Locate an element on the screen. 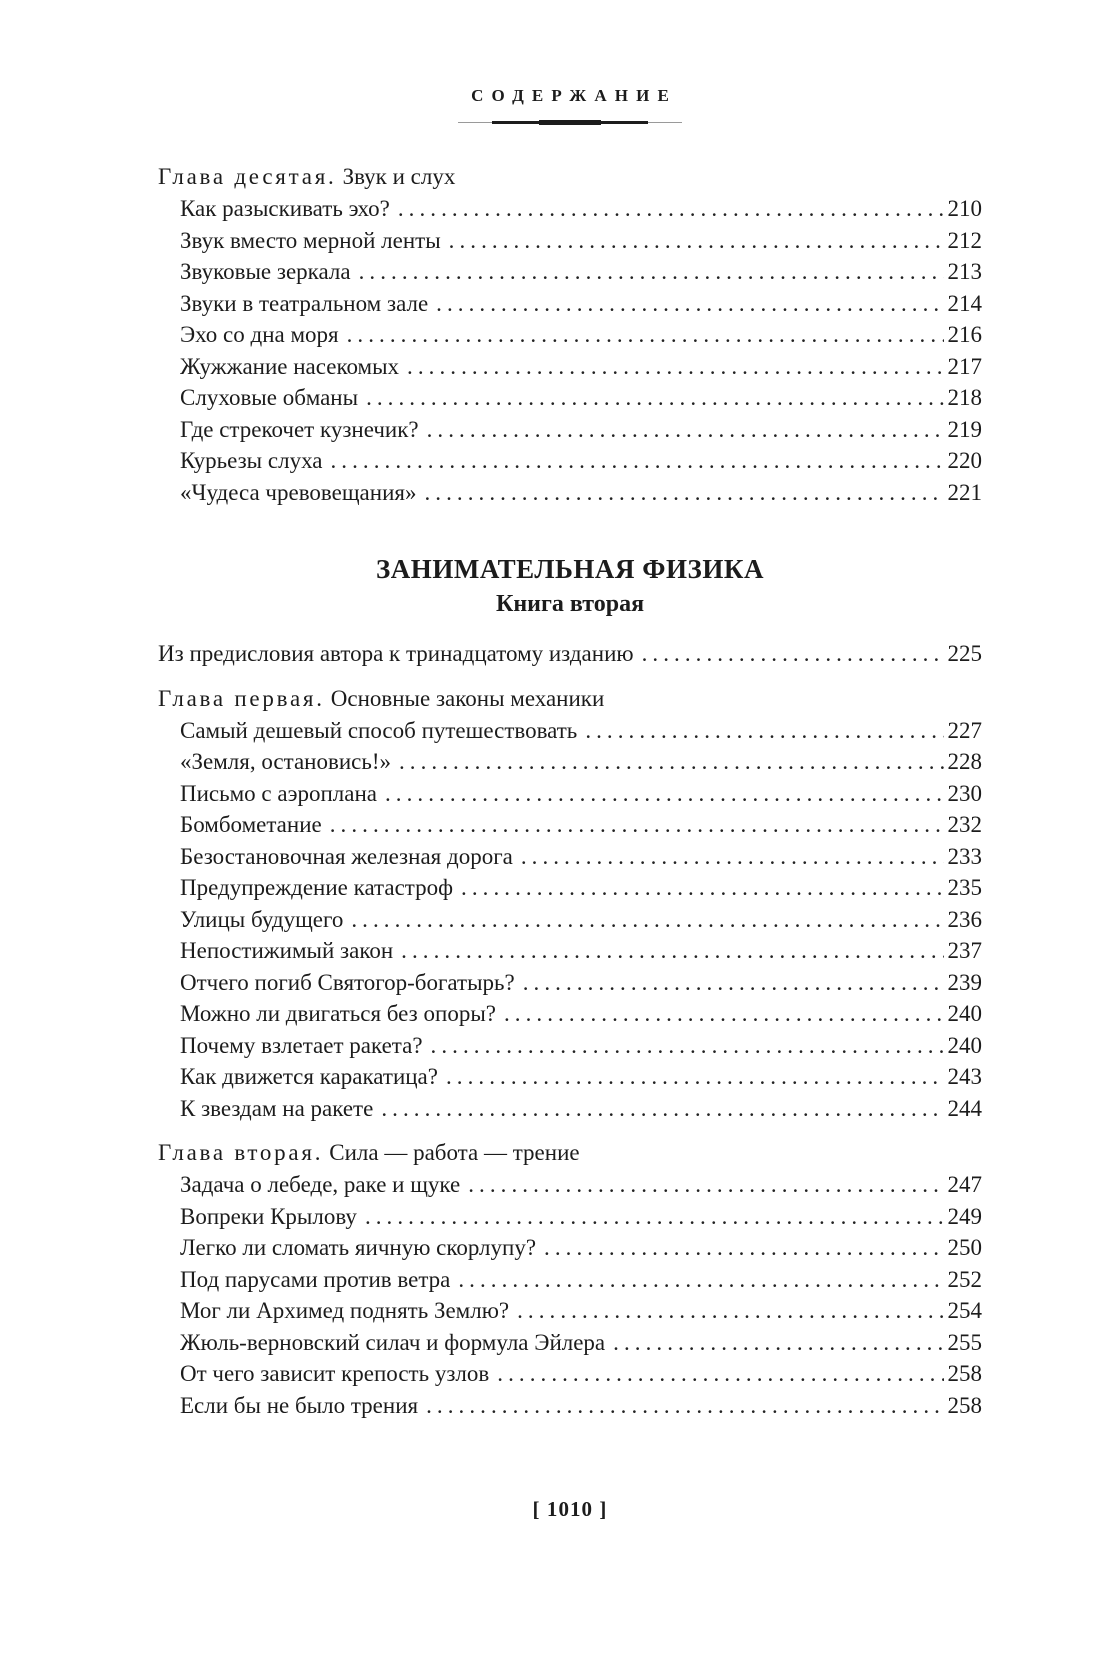  toc-entry: Эхо со дна моря 216 is located at coordinates (570, 335).